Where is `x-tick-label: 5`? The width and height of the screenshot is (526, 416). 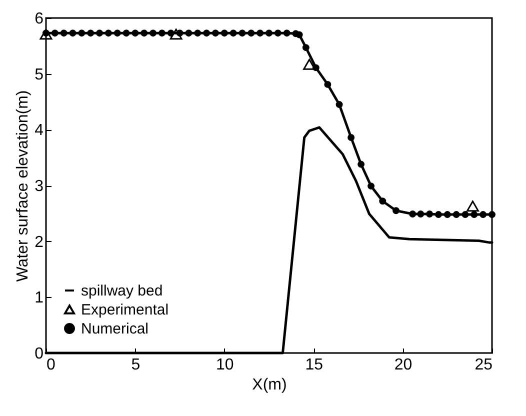
x-tick-label: 5 is located at coordinates (135, 365).